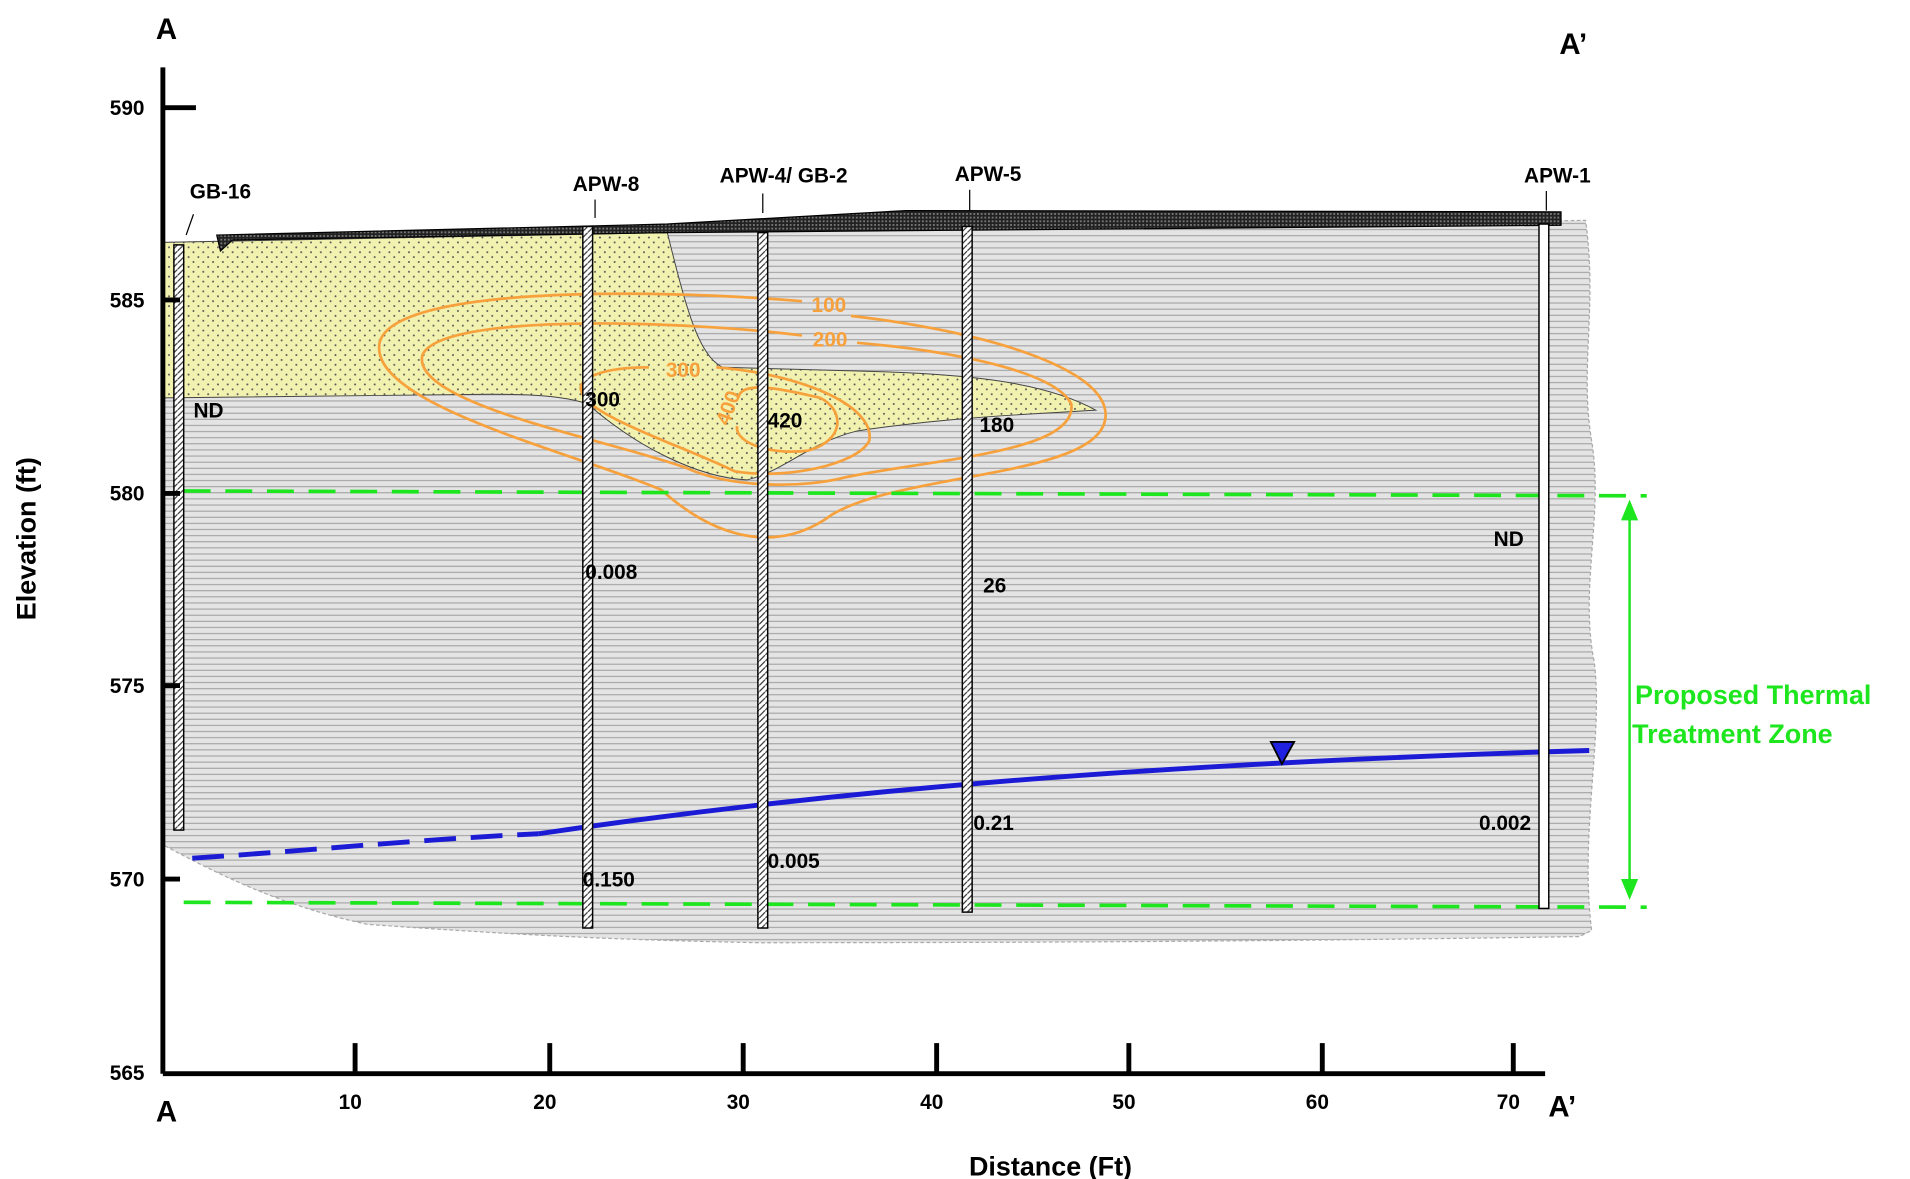 The height and width of the screenshot is (1179, 1910). What do you see at coordinates (350, 1102) in the screenshot?
I see `x-tick-label: 10` at bounding box center [350, 1102].